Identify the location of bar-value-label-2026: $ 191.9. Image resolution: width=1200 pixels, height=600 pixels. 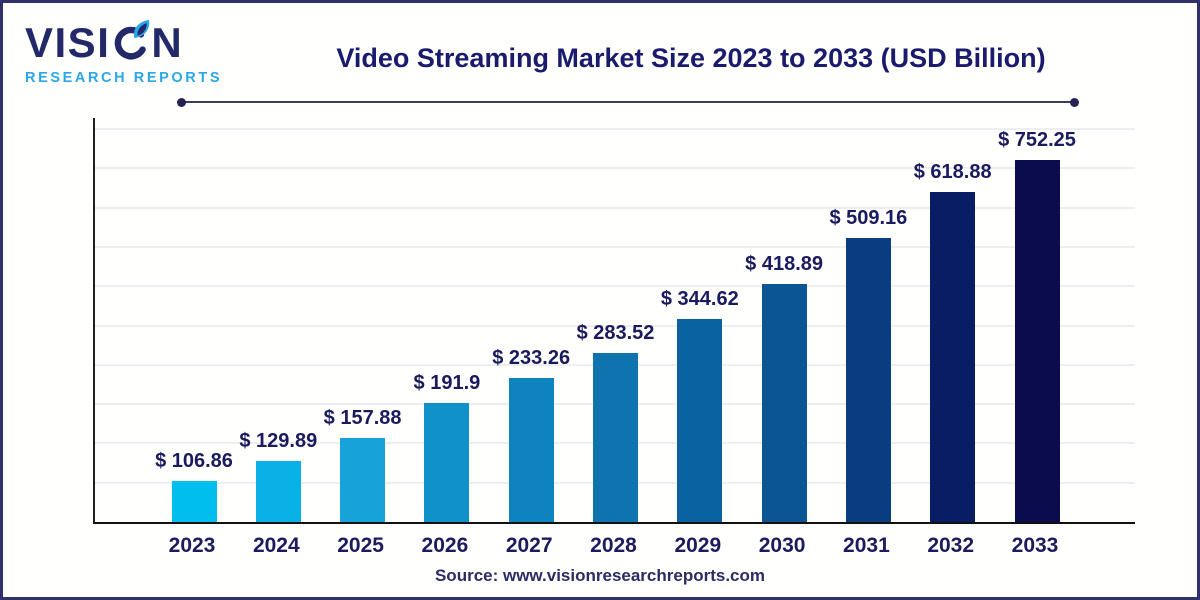
(447, 383).